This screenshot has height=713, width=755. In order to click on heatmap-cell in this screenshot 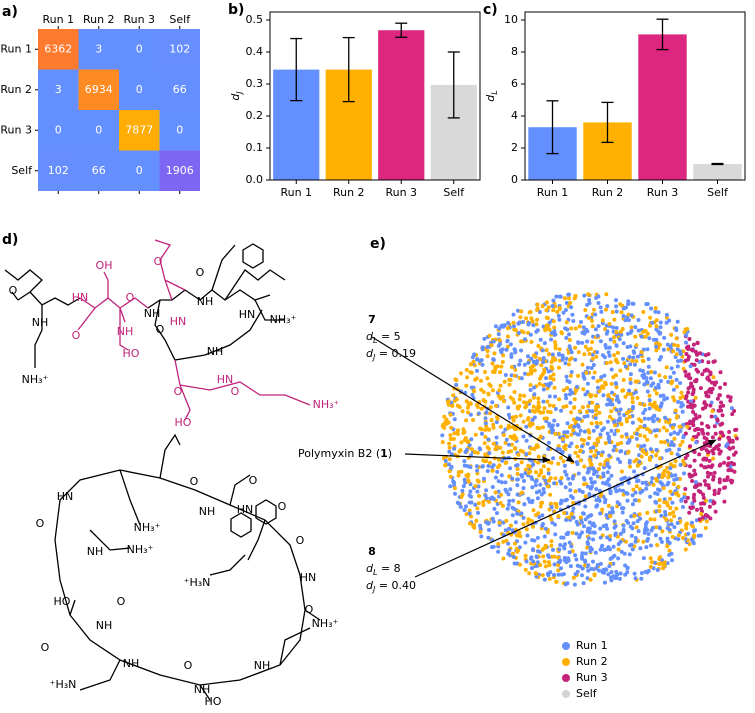, I will do `click(139, 130)`.